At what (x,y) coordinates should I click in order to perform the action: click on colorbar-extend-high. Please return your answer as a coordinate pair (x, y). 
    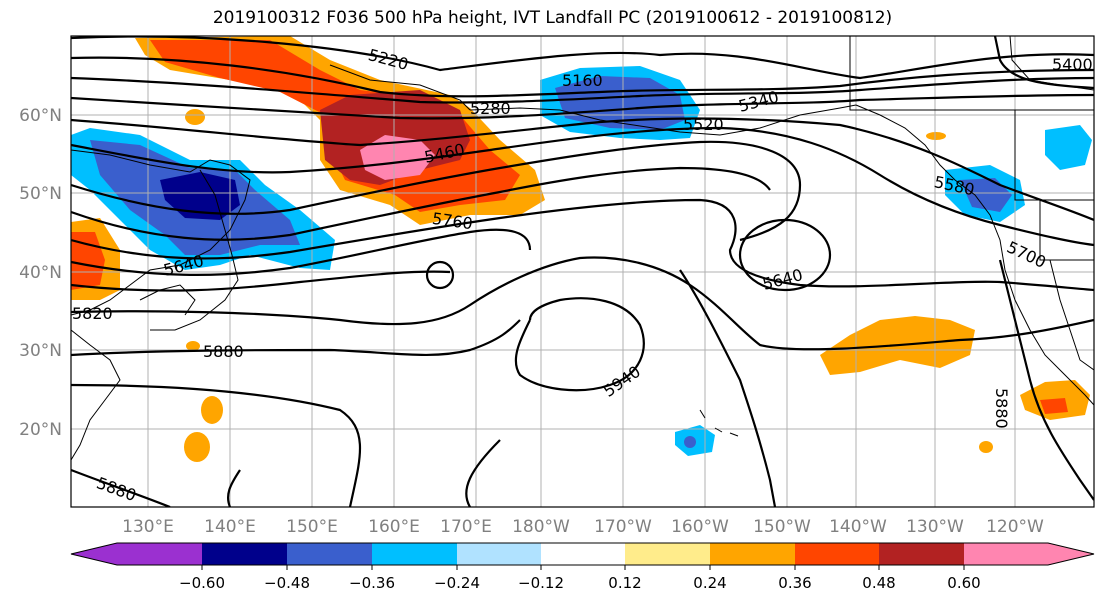
    Looking at the image, I should click on (1071, 554).